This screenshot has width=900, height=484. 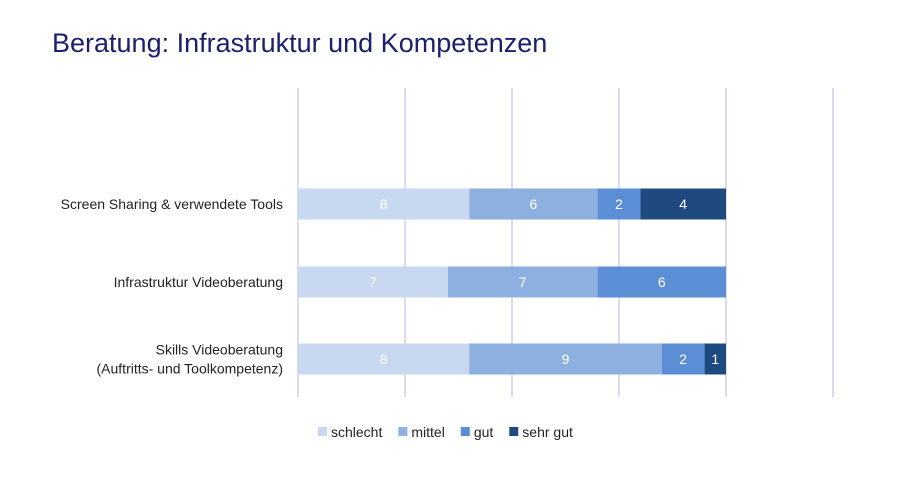 I want to click on legend-label: sehr gut, so click(x=547, y=432).